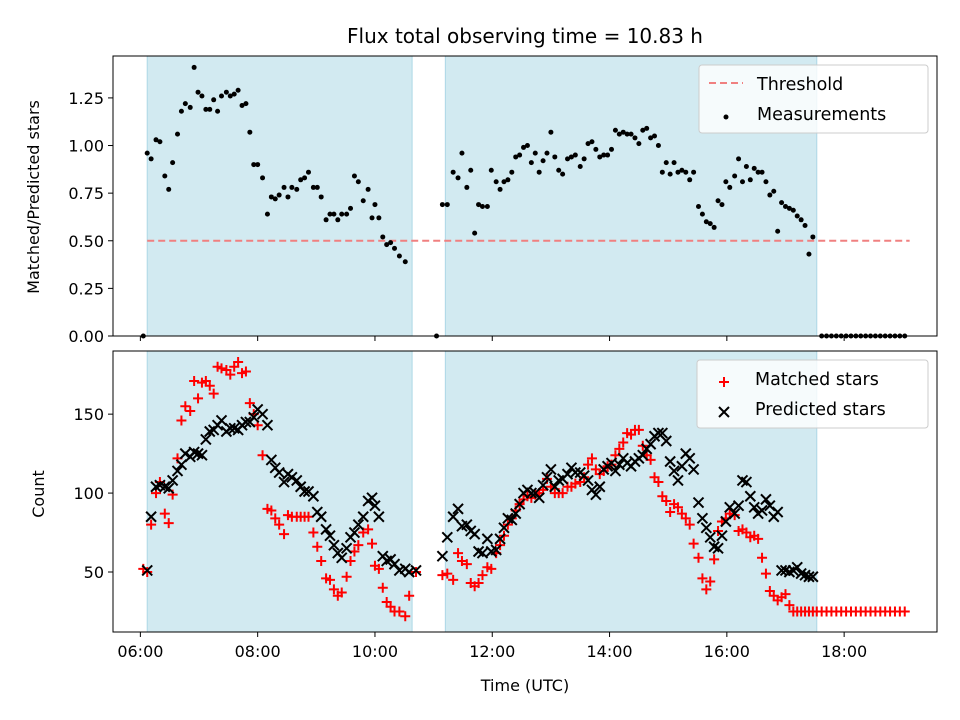 The image size is (960, 720). I want to click on legend-label: Threshold, so click(799, 85).